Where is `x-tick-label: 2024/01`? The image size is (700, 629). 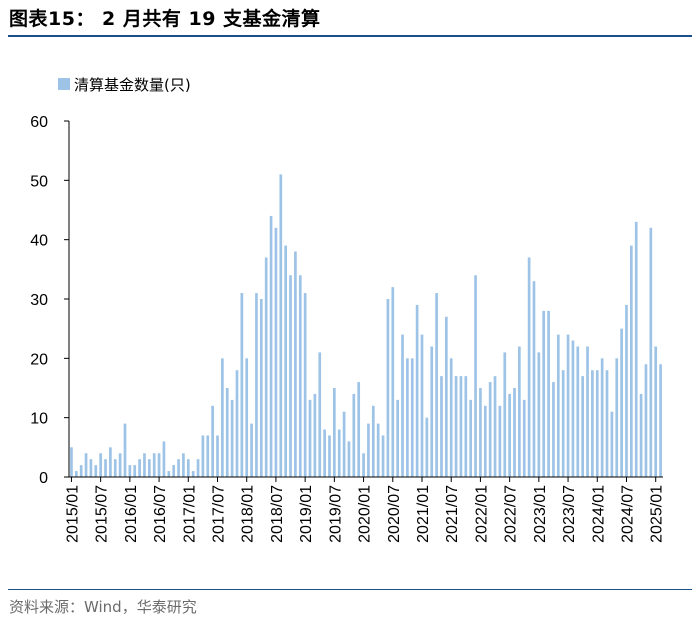
x-tick-label: 2024/01 is located at coordinates (598, 514).